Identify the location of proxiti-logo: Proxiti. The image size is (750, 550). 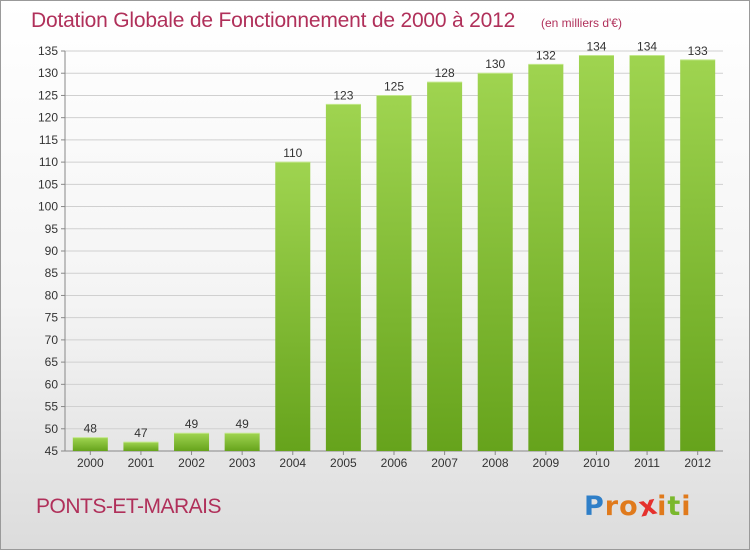
(638, 506).